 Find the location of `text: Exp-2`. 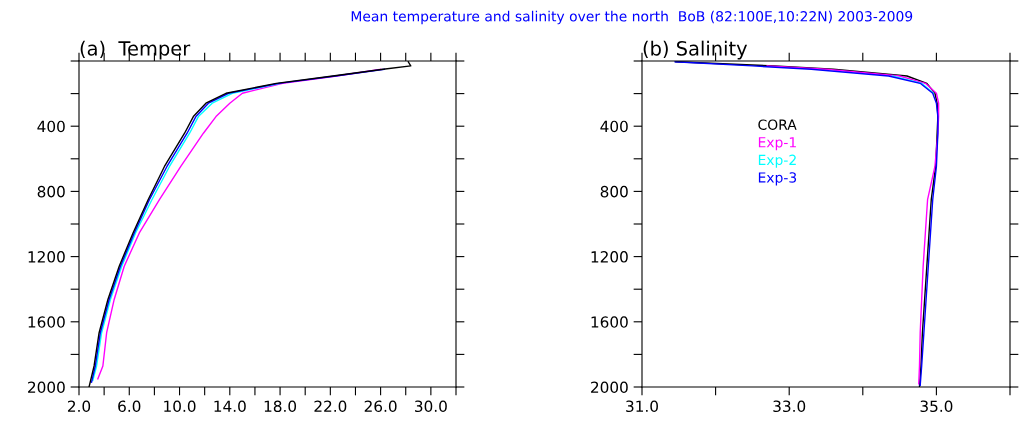

text: Exp-2 is located at coordinates (777, 161).